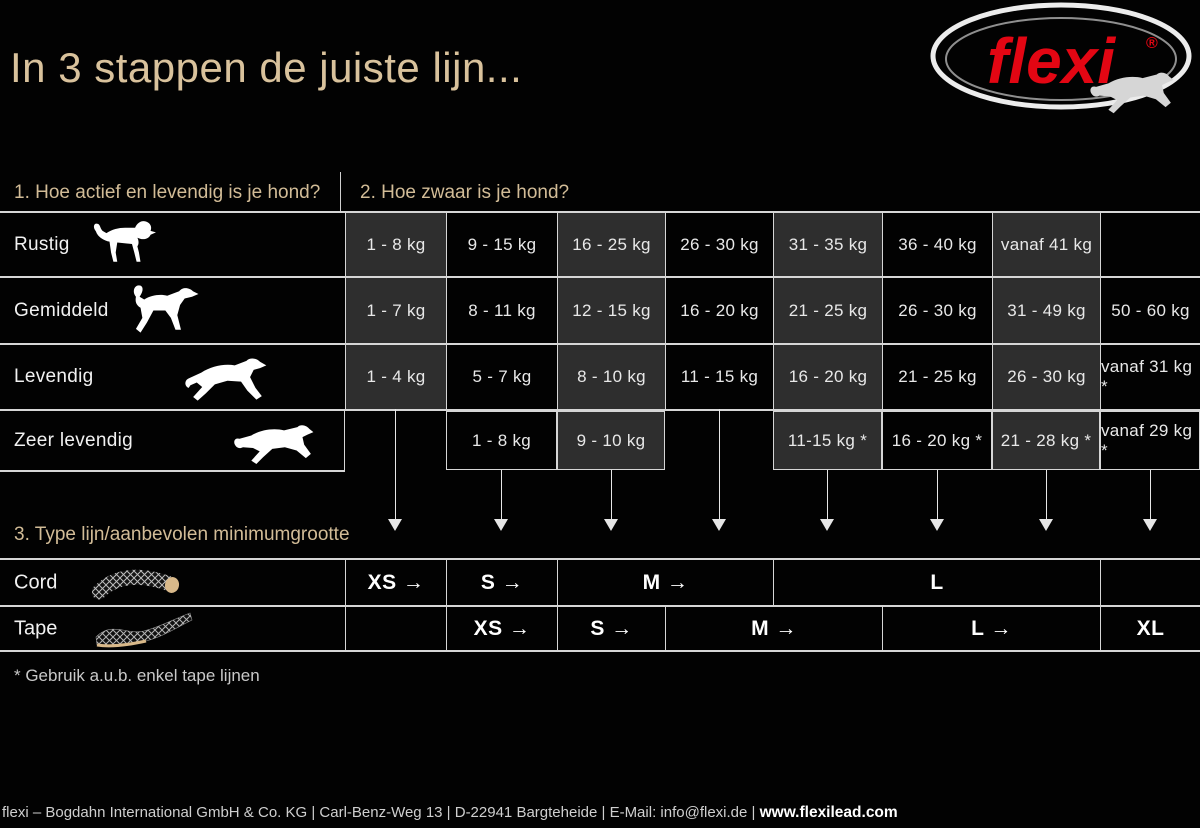 The width and height of the screenshot is (1200, 828). I want to click on weight-cell: vanaf 31 kg *, so click(1150, 377).